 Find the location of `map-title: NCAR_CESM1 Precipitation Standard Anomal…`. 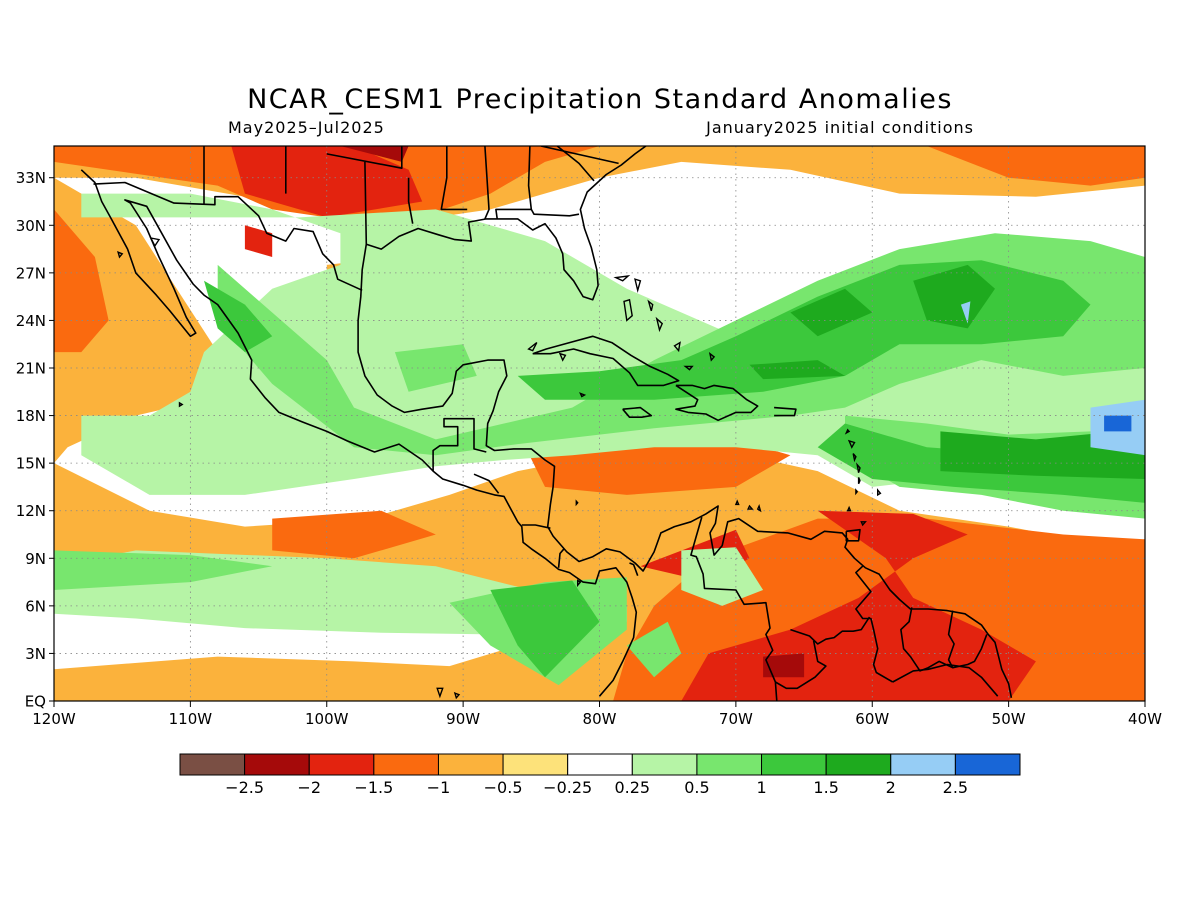

map-title: NCAR_CESM1 Precipitation Standard Anomal… is located at coordinates (600, 99).